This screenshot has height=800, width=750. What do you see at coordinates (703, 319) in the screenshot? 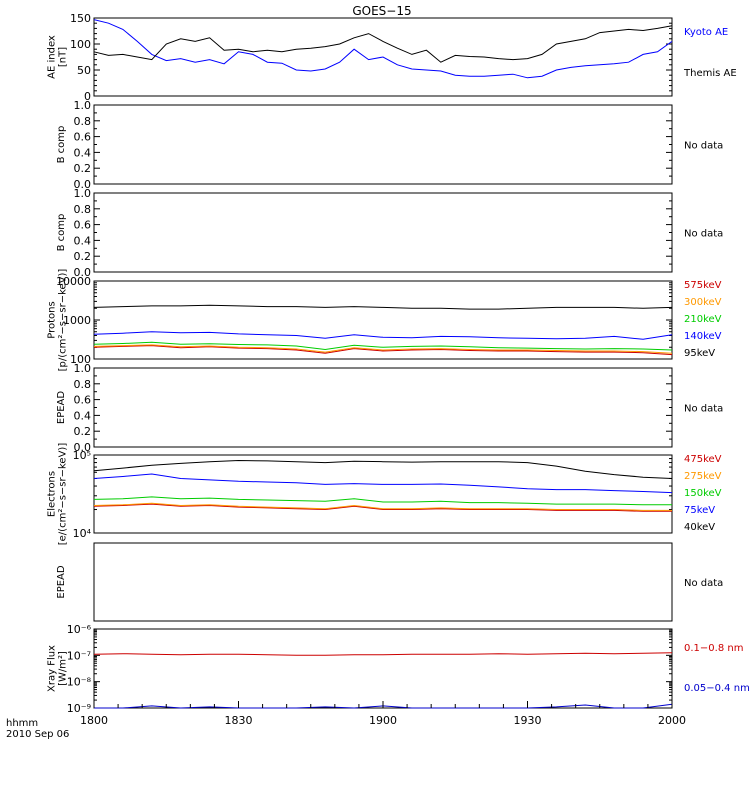
I see `legend-entry: 210keV` at bounding box center [703, 319].